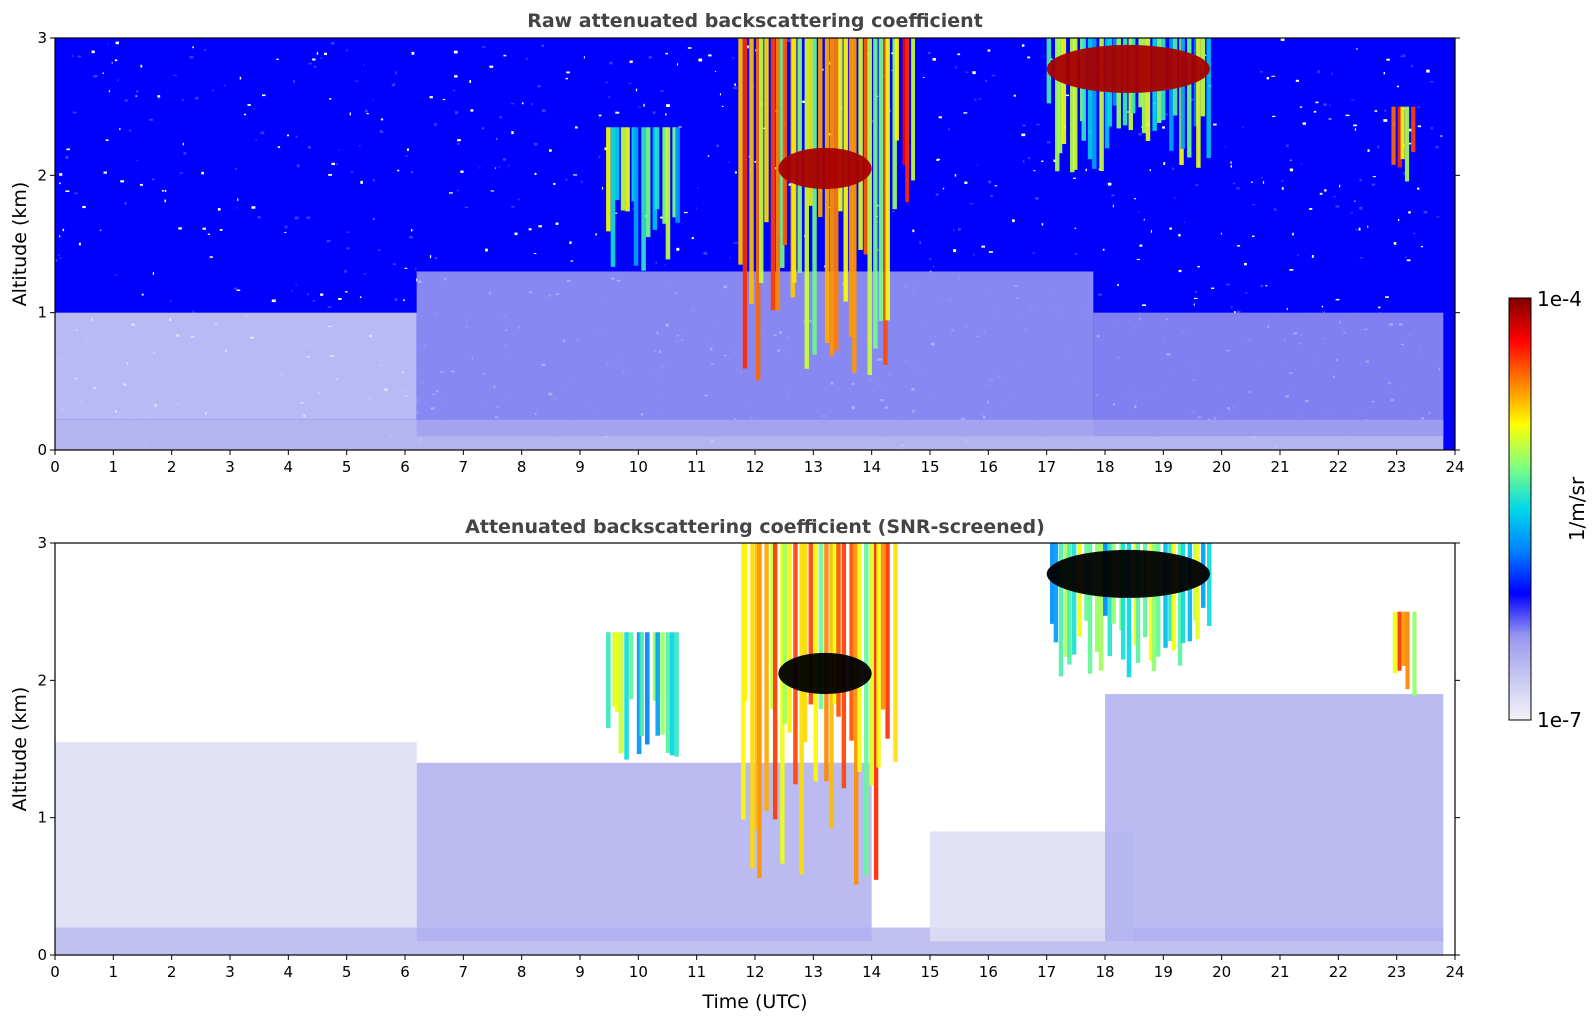 This screenshot has height=1020, width=1595. I want to click on x-tick-label: 15, so click(929, 972).